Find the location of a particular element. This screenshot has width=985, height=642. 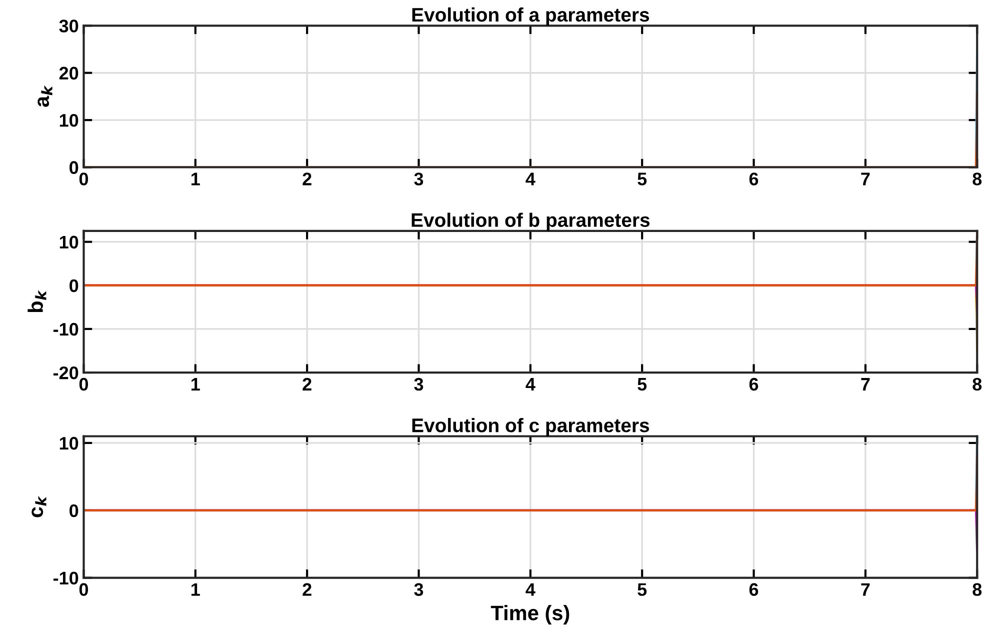

y-tick-label: -20 is located at coordinates (65, 373).